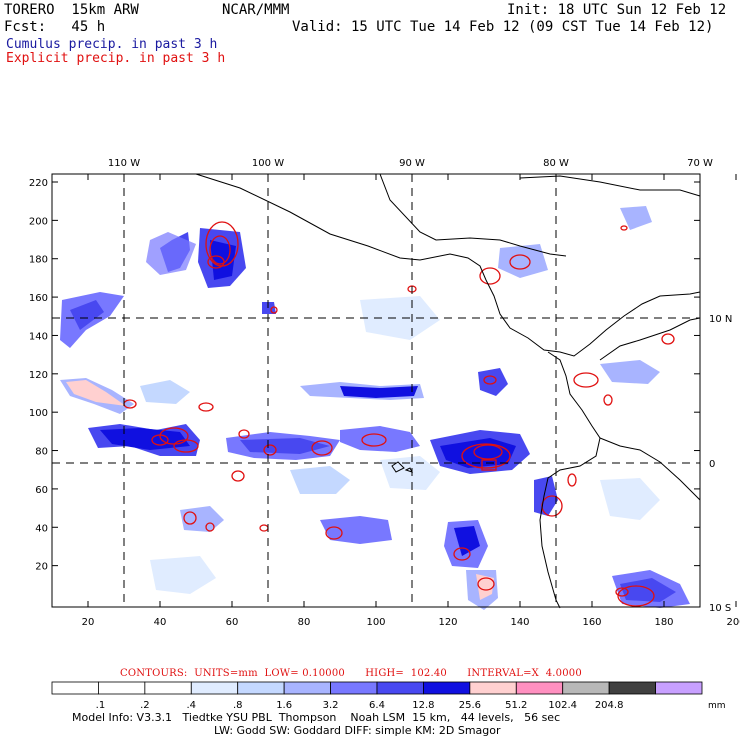 The width and height of the screenshot is (740, 740). What do you see at coordinates (375, 622) in the screenshot?
I see `x-tick-label: 100` at bounding box center [375, 622].